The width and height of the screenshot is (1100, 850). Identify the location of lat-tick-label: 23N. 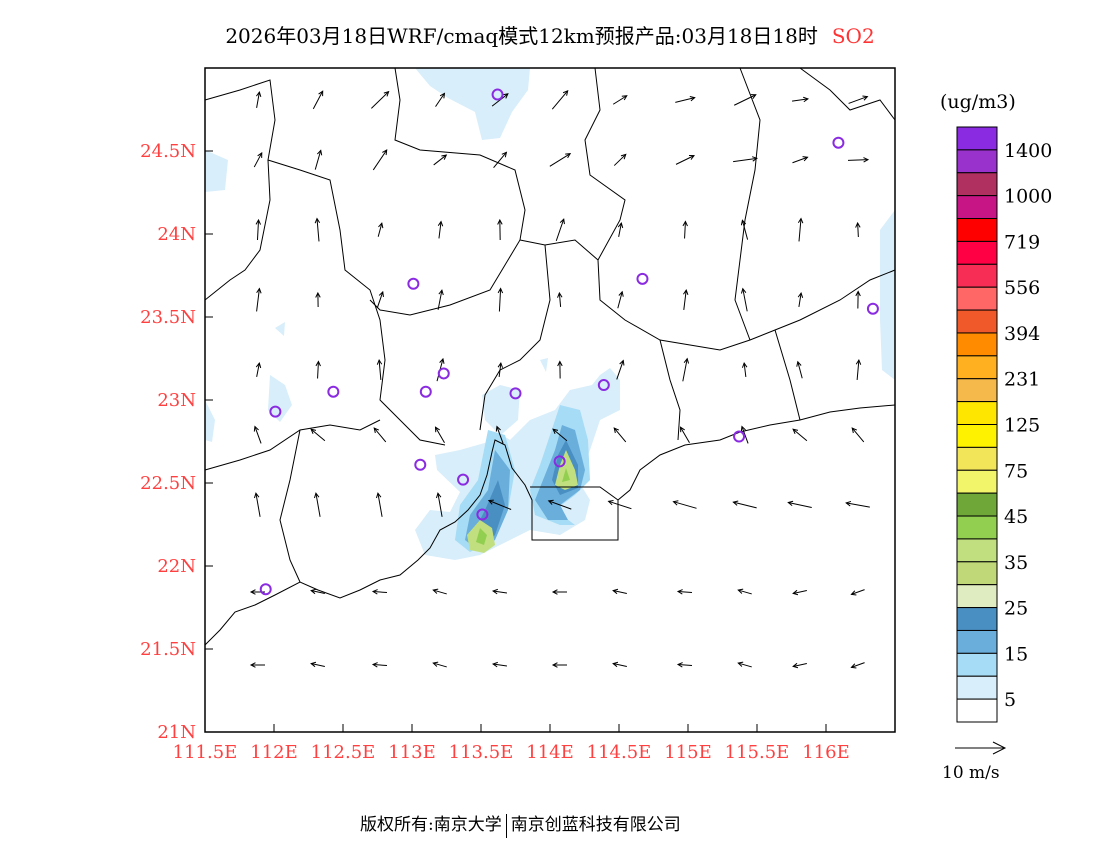
(176, 400).